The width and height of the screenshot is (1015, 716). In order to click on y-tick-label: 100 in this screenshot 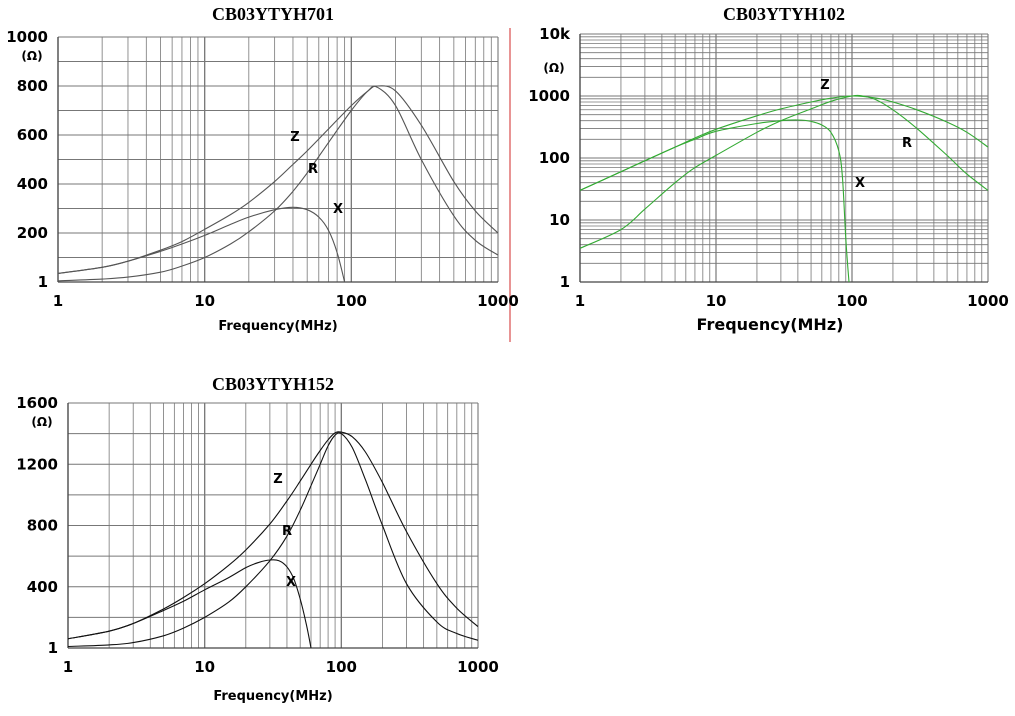, I will do `click(554, 158)`.